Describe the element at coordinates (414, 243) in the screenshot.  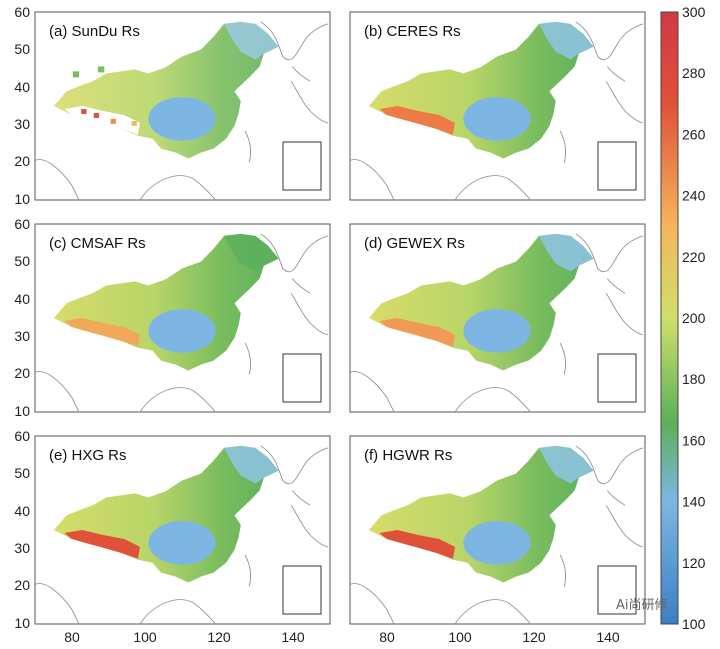
I see `panel-title: (d) GEWEX Rs` at that location.